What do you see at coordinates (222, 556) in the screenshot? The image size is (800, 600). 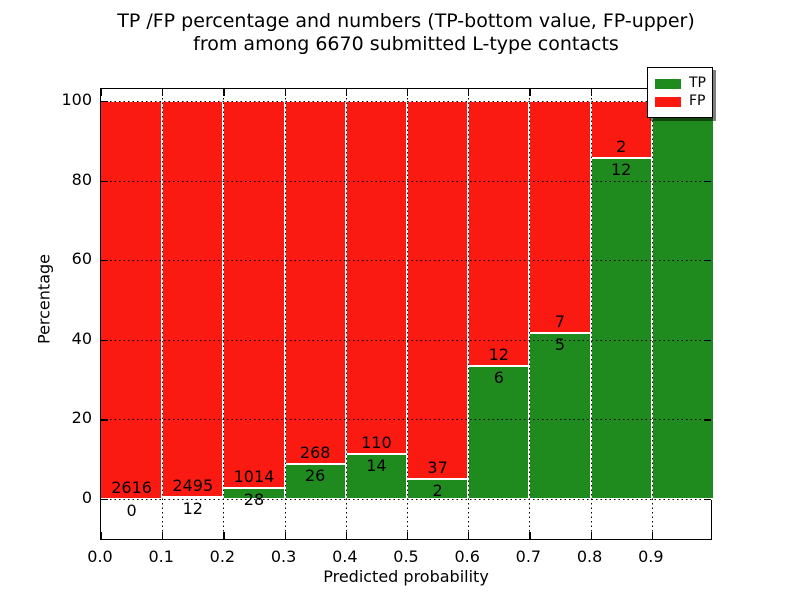 I see `x-tick-label: 0.2` at bounding box center [222, 556].